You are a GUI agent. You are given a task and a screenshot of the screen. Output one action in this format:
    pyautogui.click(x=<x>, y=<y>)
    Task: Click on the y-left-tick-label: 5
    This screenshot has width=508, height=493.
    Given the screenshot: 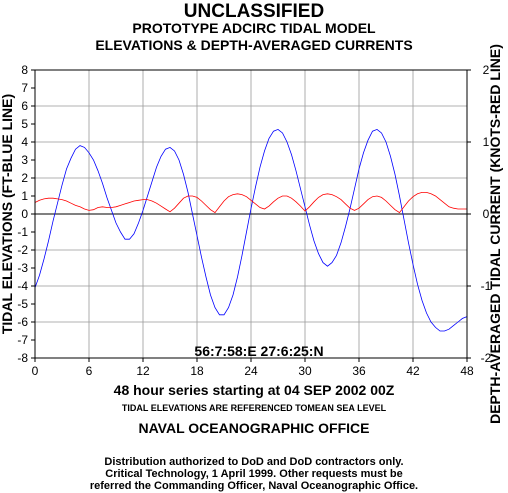 What is the action you would take?
    pyautogui.click(x=24, y=124)
    